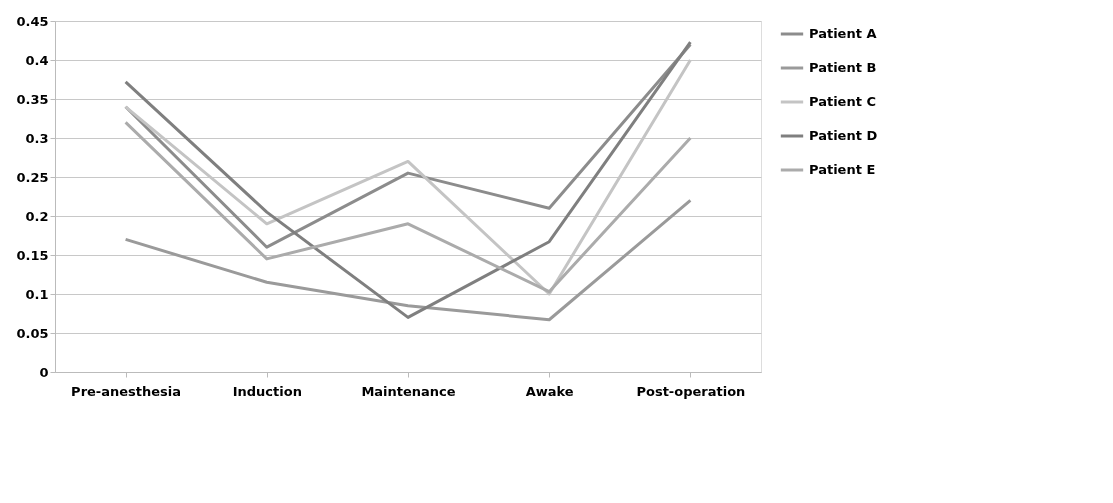 Image resolution: width=1113 pixels, height=503 pixels. What do you see at coordinates (408, 391) in the screenshot?
I see `x-tick-label: Maintenance` at bounding box center [408, 391].